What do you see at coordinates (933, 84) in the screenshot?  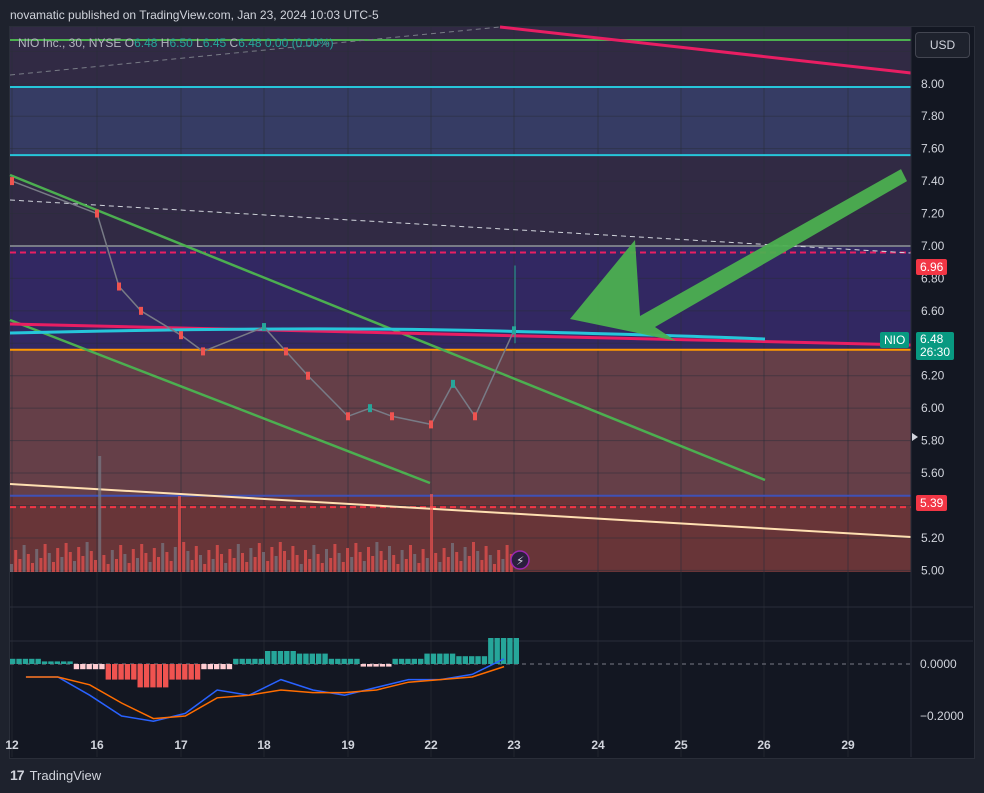 I see `y-axis-label: 8.00` at bounding box center [933, 84].